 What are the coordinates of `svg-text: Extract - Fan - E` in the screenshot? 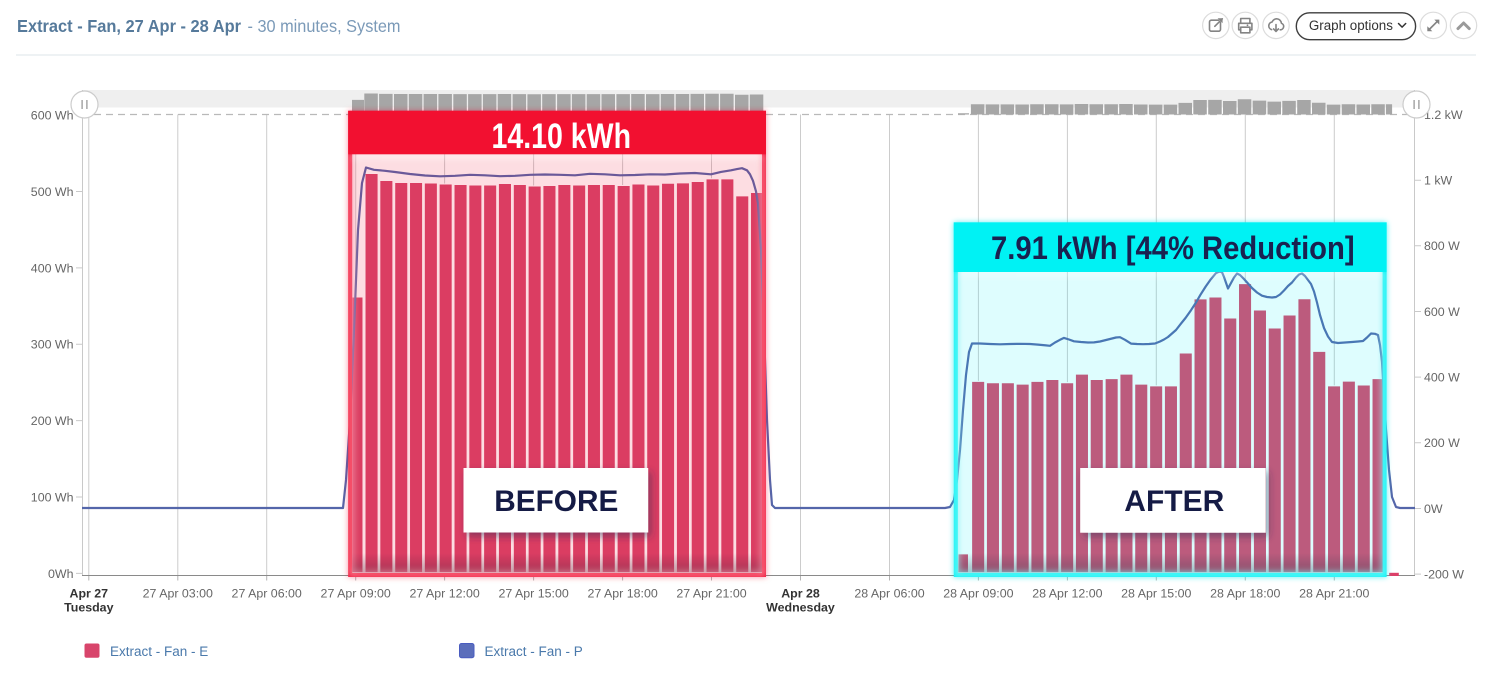 It's located at (159, 651).